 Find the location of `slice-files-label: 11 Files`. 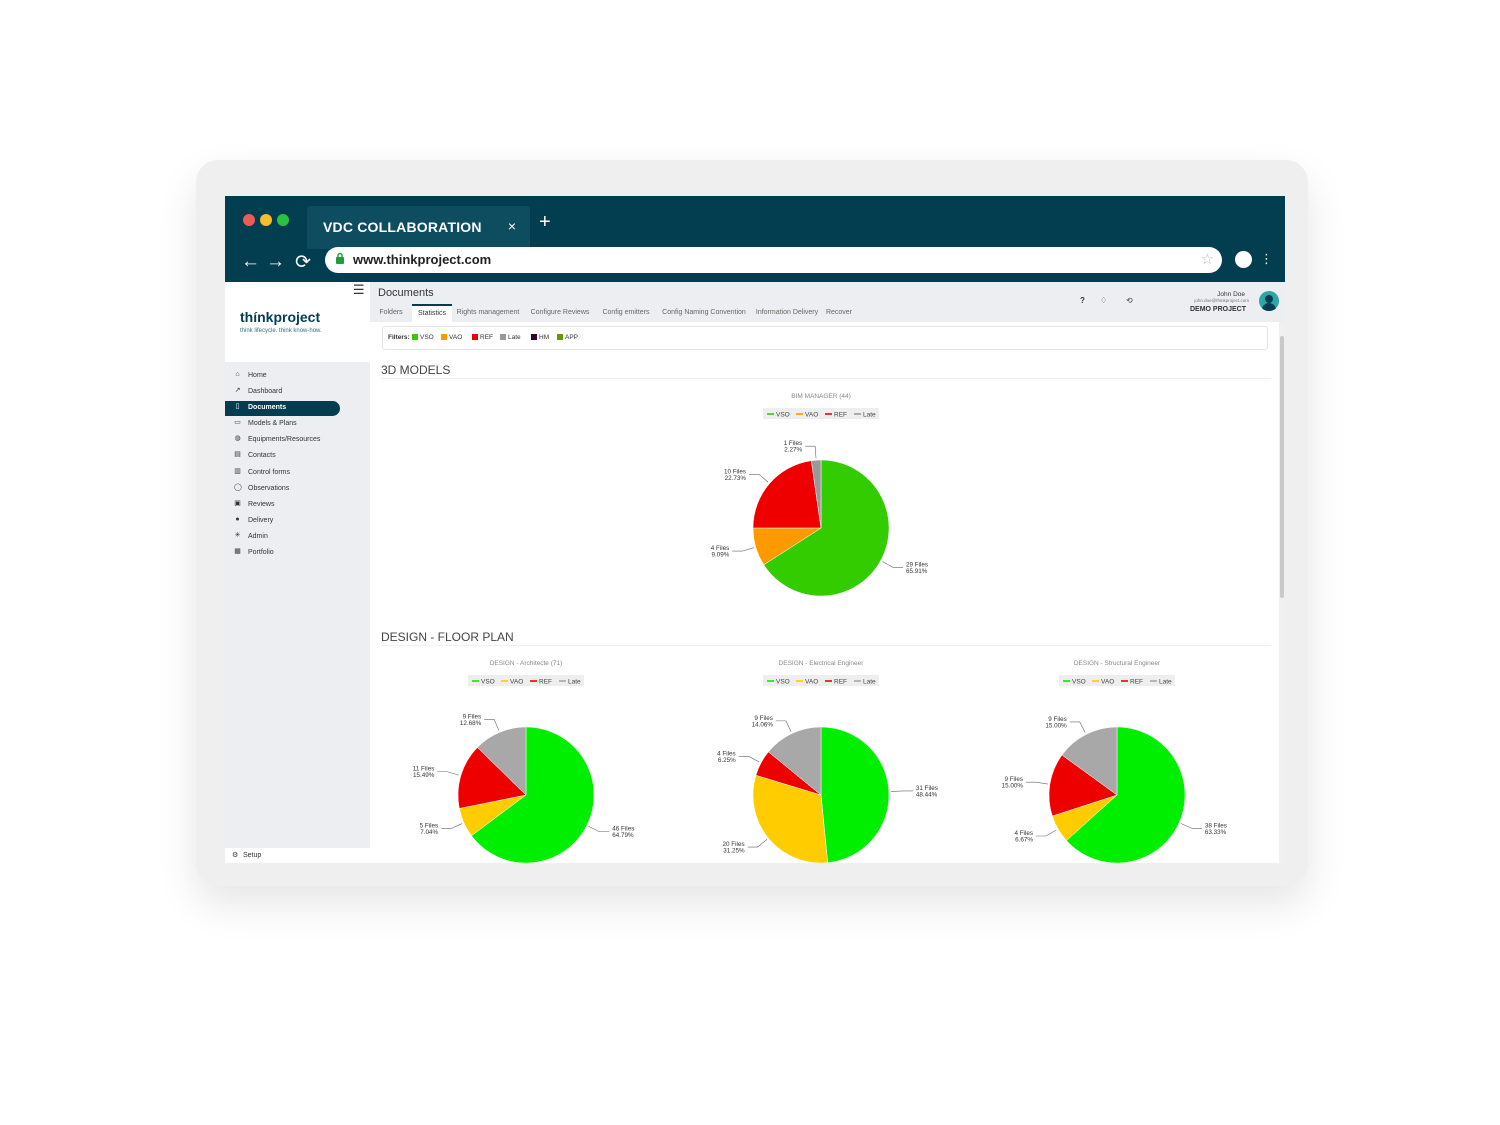

slice-files-label: 11 Files is located at coordinates (424, 769).